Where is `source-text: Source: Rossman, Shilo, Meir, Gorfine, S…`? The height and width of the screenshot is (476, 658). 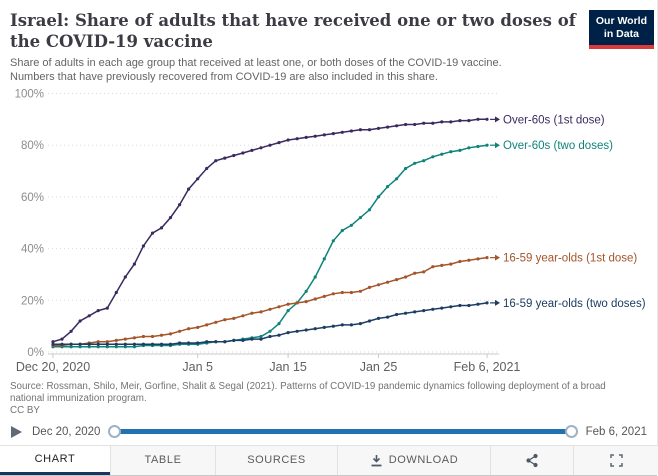
source-text: Source: Rossman, Shilo, Meir, Gorfine, S… is located at coordinates (308, 392).